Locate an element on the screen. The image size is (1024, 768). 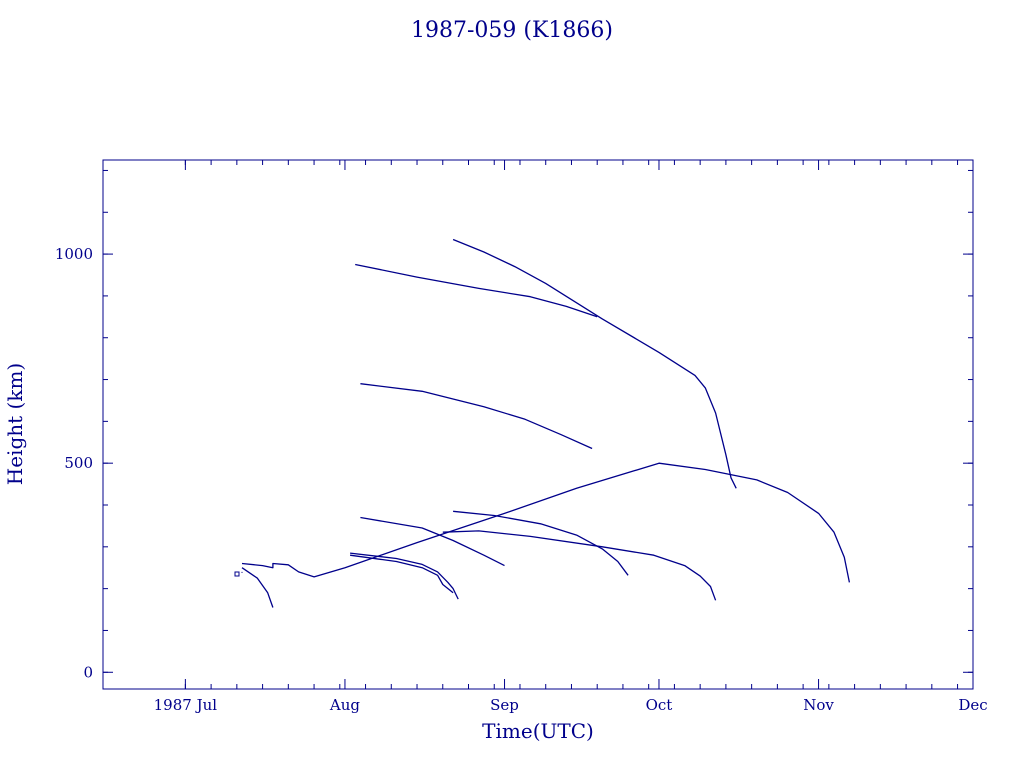
y-tick-label: 0 is located at coordinates (88, 672).